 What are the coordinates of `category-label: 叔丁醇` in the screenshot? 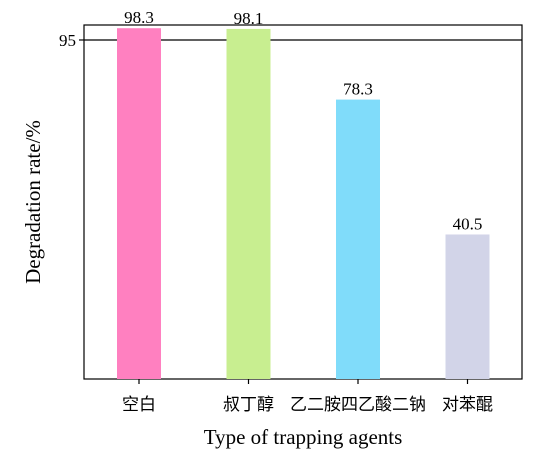 It's located at (248, 405).